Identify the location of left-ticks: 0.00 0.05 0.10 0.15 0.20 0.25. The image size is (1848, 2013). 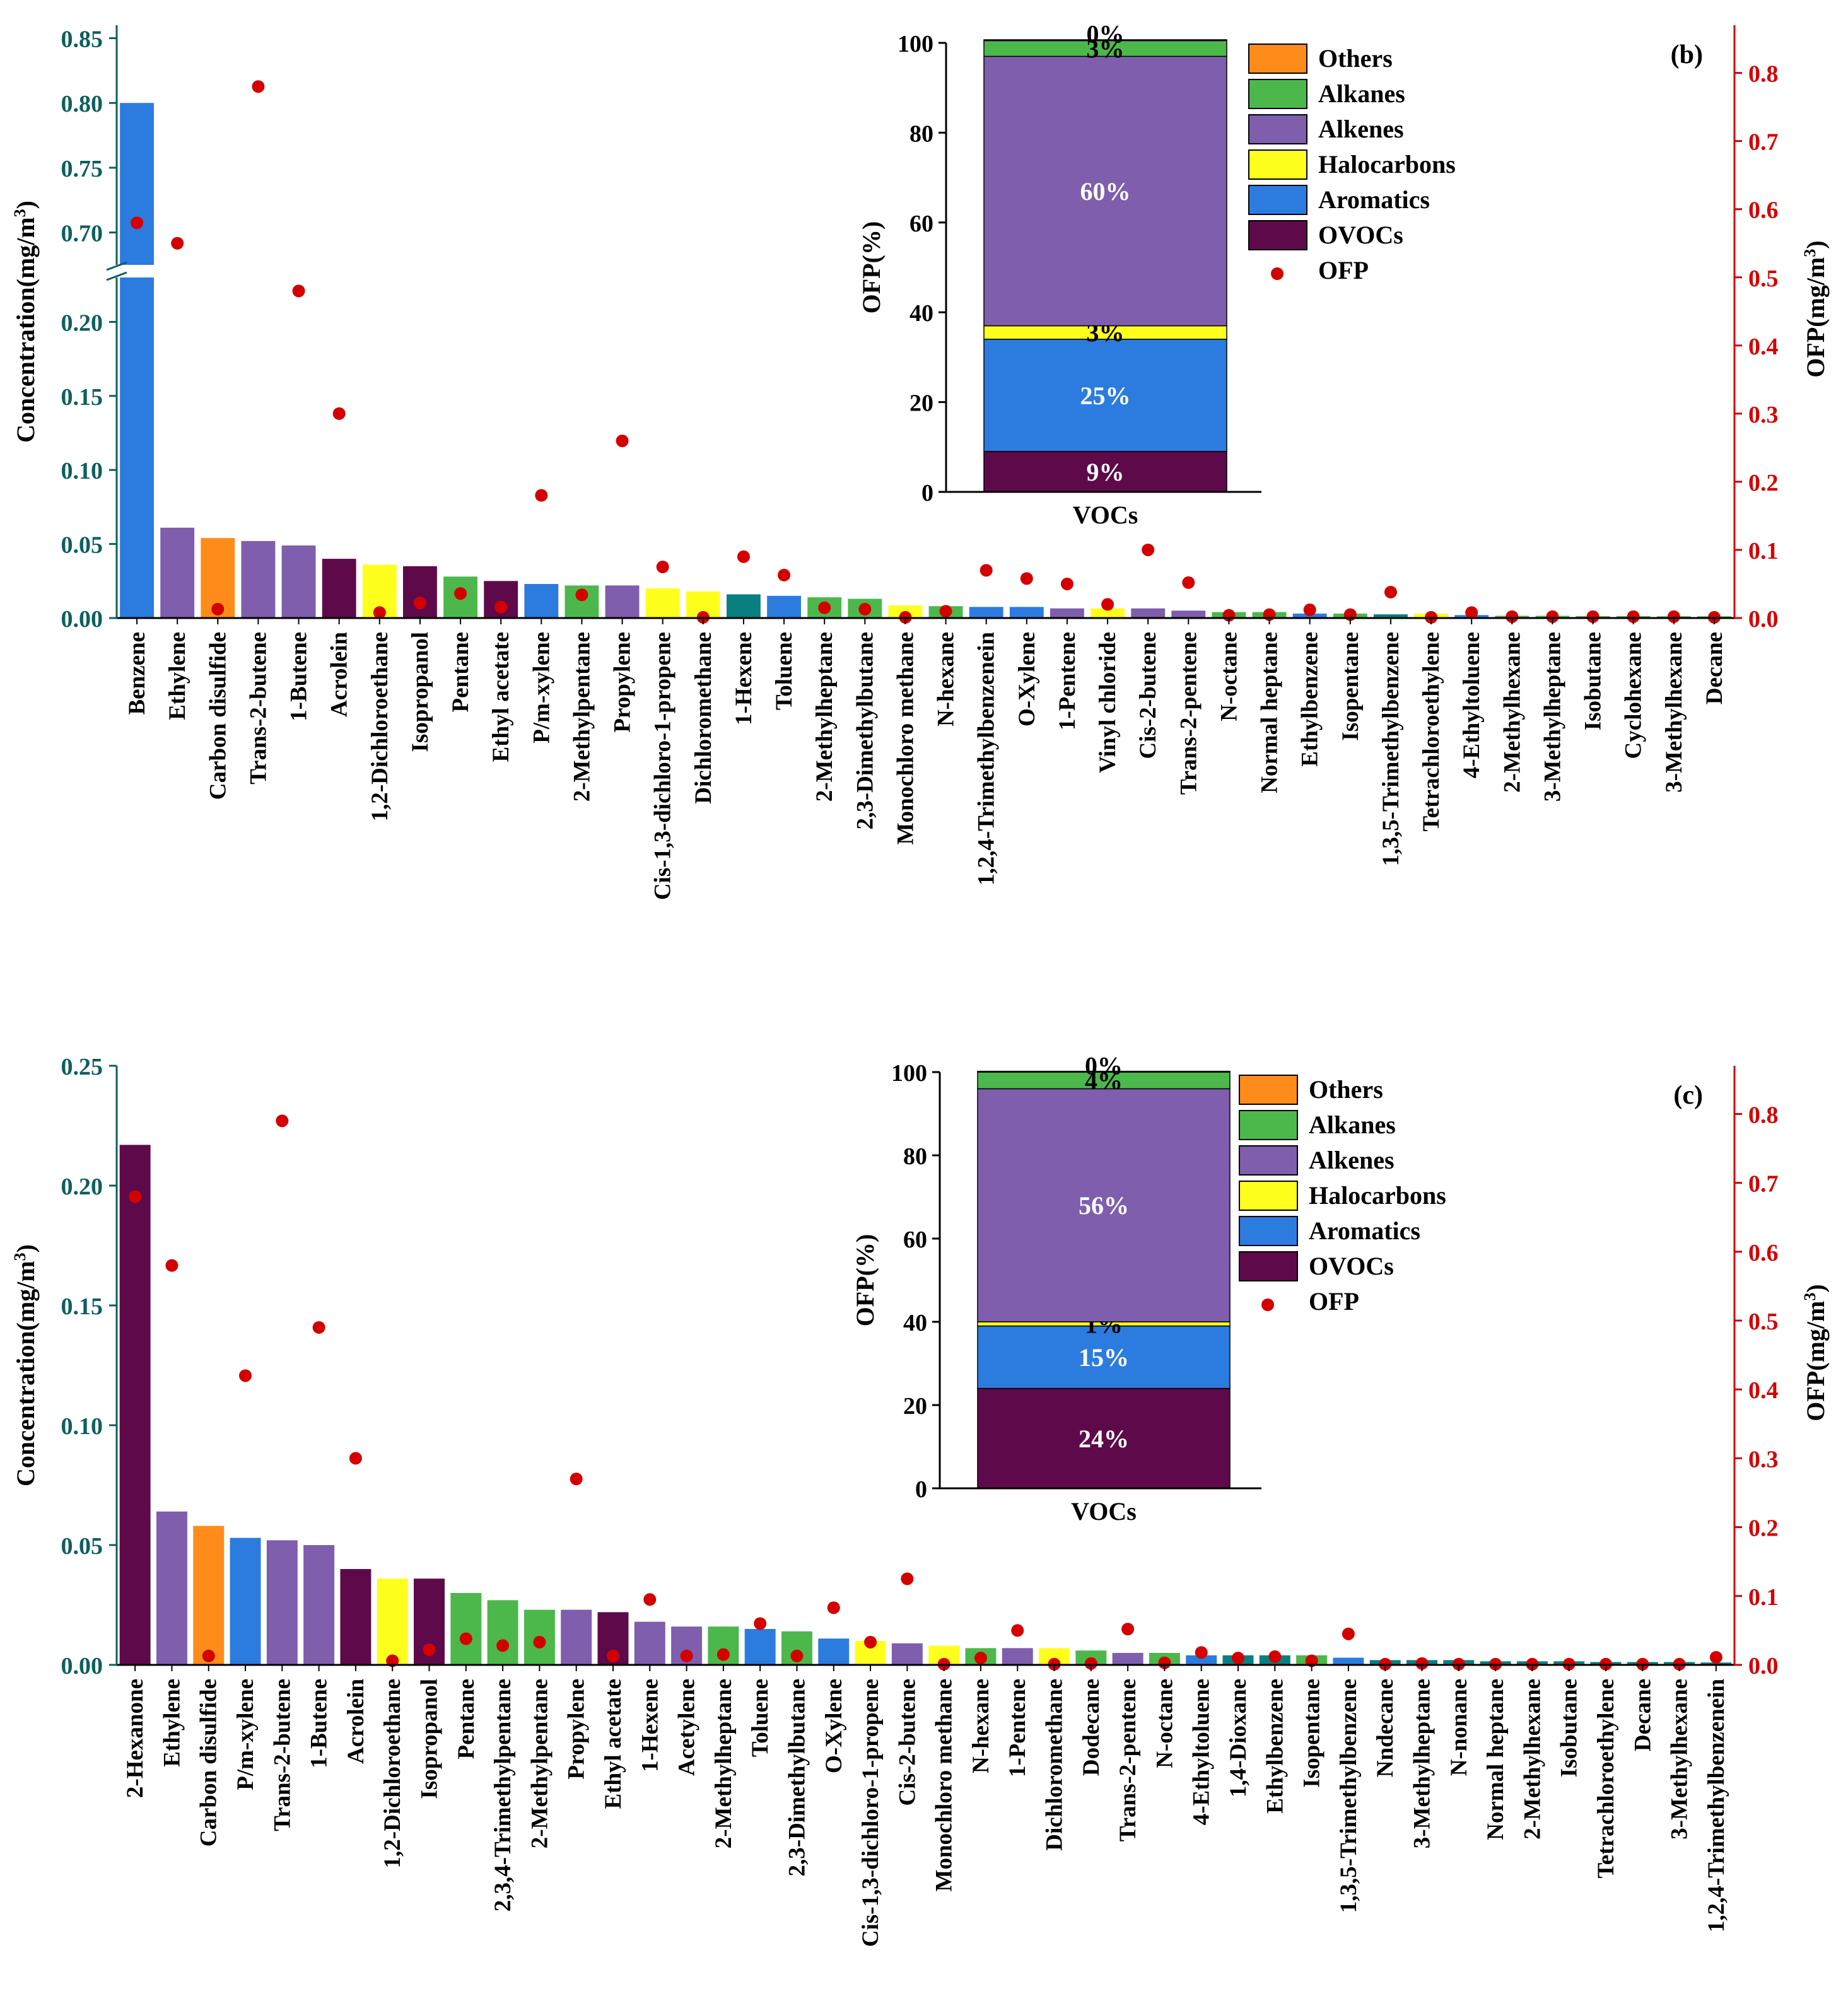
(89, 1366).